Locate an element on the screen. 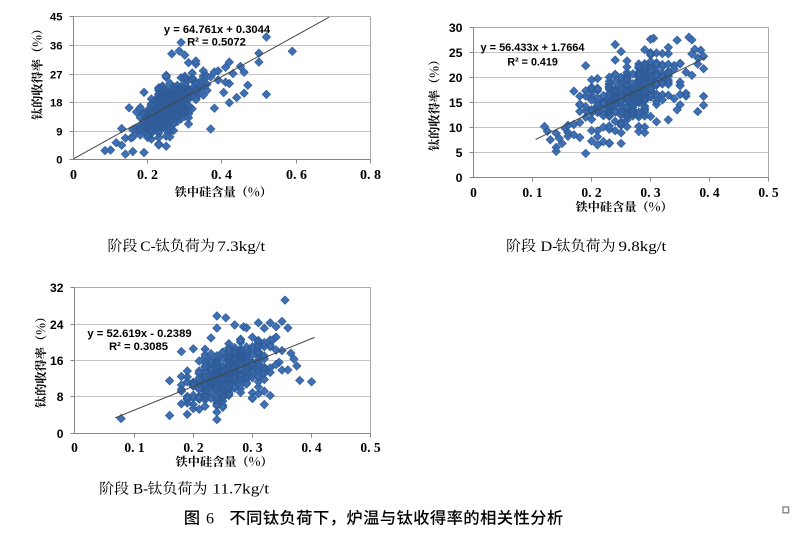 Image resolution: width=809 pixels, height=538 pixels. svg-text: 27 is located at coordinates (56, 76).